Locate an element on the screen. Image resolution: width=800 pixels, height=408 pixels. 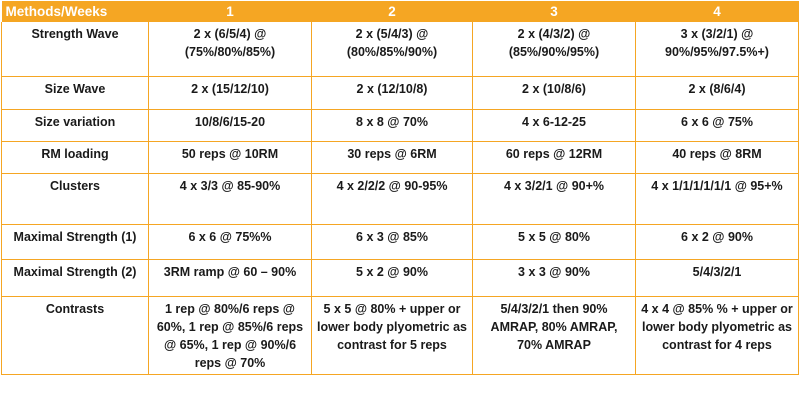
week-1-cell: 10/8/6/15-20 is located at coordinates (230, 125).